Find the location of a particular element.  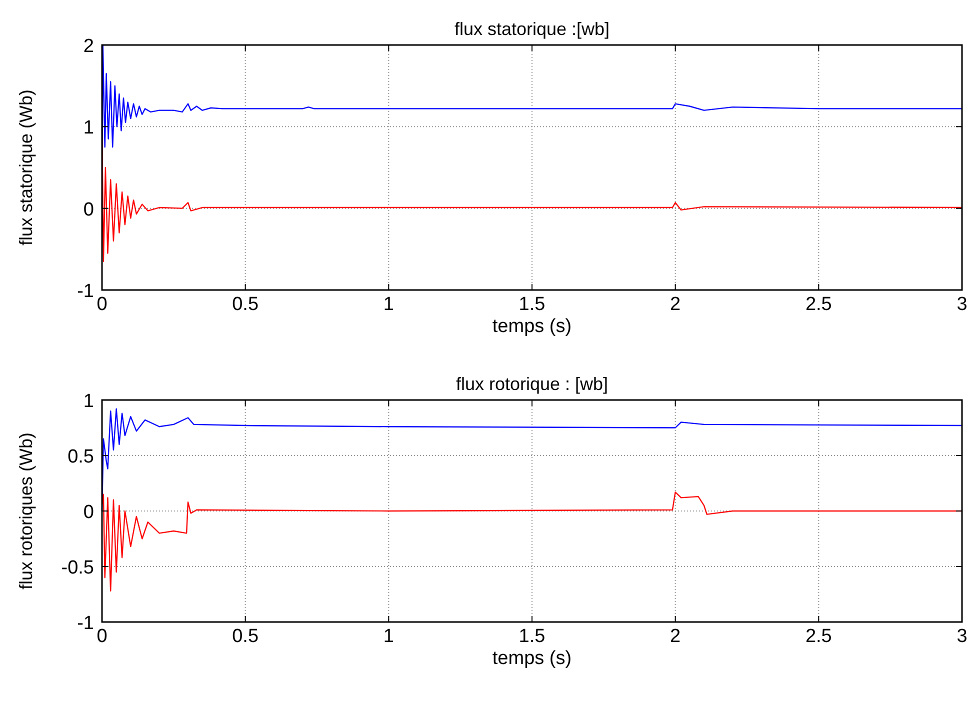

chart-title: flux rotorique : [wb] is located at coordinates (532, 384).